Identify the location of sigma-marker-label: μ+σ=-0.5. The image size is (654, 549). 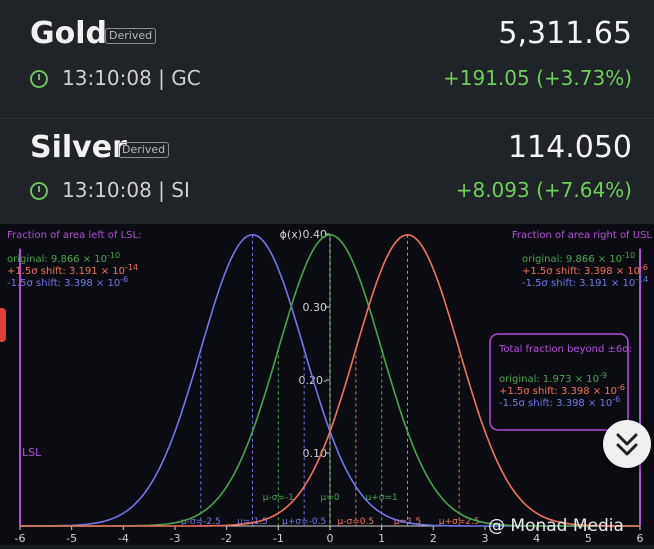
(304, 522).